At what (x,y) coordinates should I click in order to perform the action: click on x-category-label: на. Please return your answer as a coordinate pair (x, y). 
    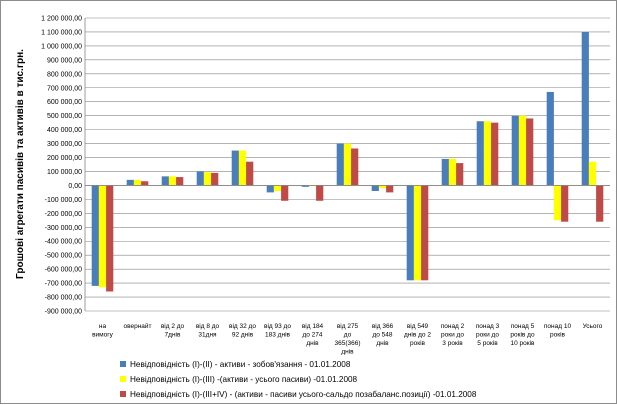
    Looking at the image, I should click on (103, 326).